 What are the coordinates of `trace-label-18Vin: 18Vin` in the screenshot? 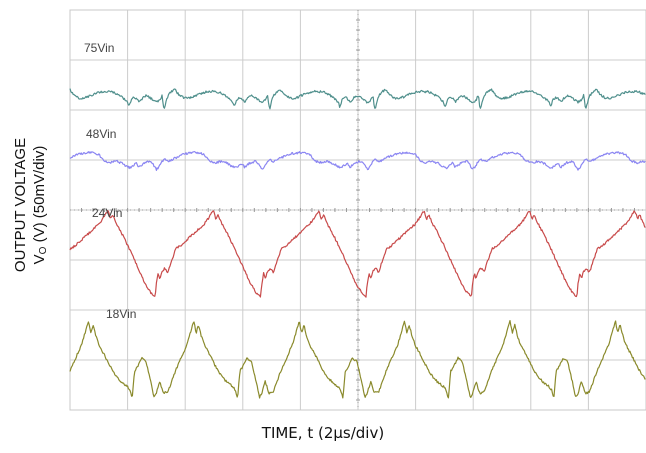 It's located at (121, 314).